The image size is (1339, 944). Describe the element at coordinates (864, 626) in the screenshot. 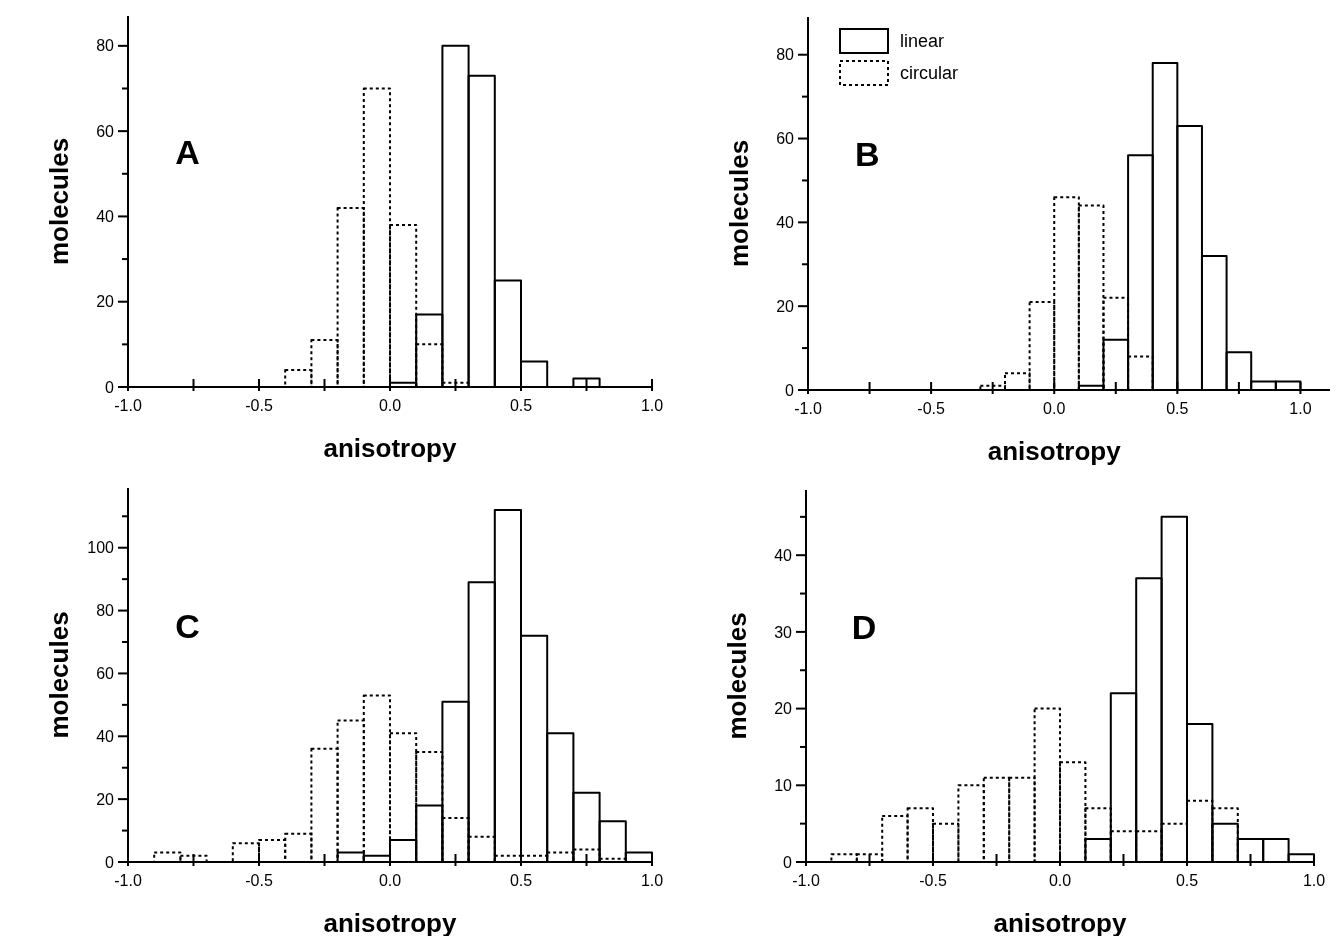

I see `annotation: D` at that location.